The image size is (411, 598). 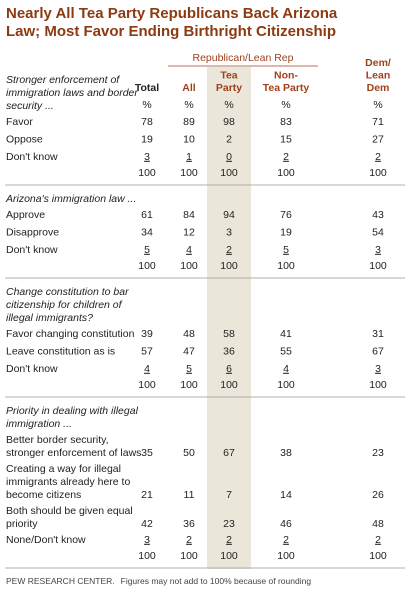 What do you see at coordinates (378, 334) in the screenshot?
I see `cell-value: 31` at bounding box center [378, 334].